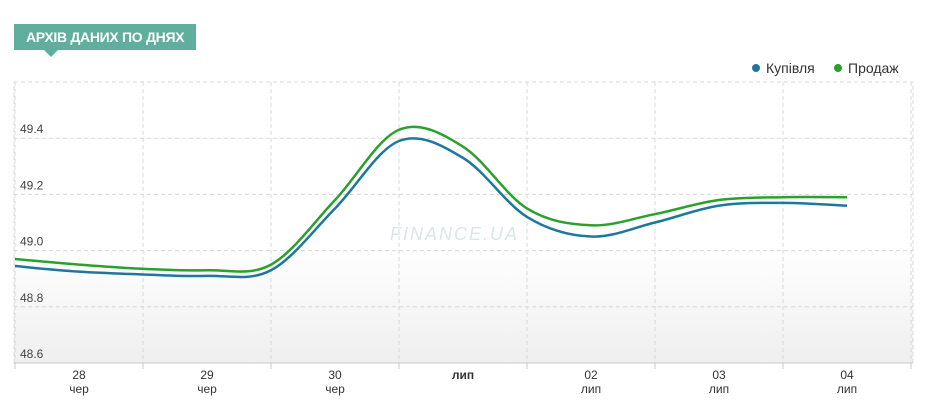  What do you see at coordinates (79, 375) in the screenshot?
I see `x-tick-day: 28` at bounding box center [79, 375].